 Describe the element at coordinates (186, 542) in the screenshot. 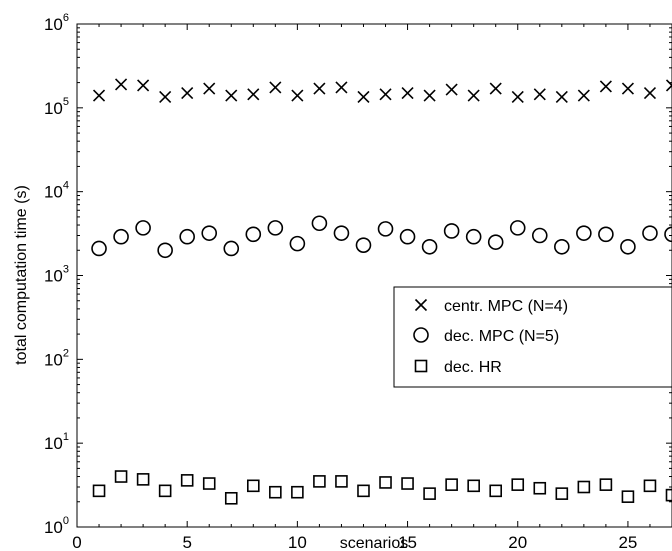

I see `x-tick-label: 5` at that location.